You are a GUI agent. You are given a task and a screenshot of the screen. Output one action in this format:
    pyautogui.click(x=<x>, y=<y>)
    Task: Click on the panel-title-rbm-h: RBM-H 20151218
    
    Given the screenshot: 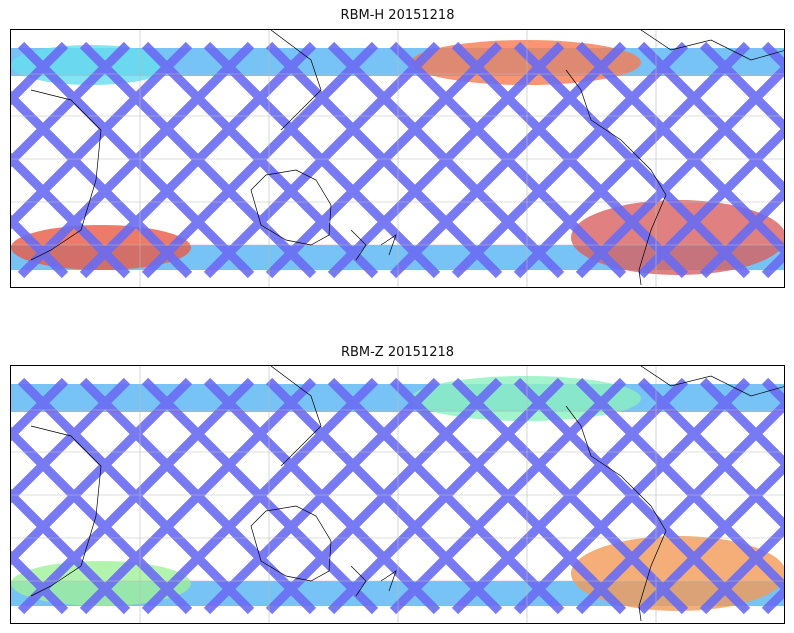 What is the action you would take?
    pyautogui.click(x=397, y=15)
    